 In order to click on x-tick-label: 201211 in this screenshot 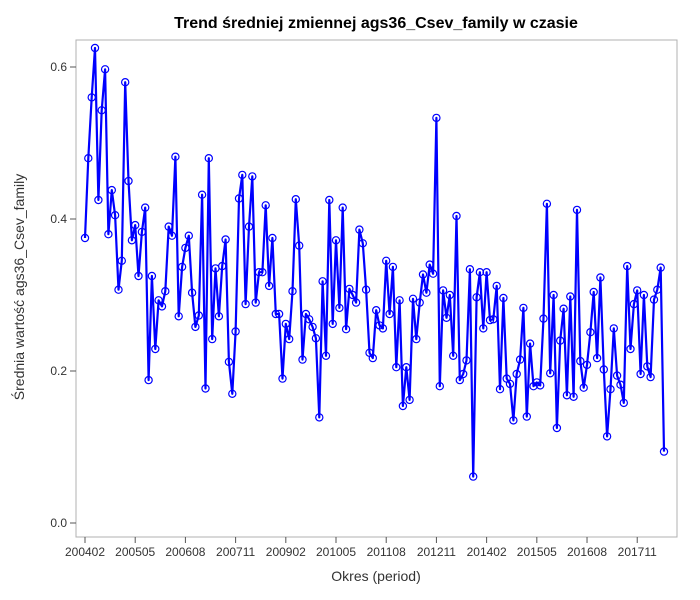, I will do `click(436, 552)`.